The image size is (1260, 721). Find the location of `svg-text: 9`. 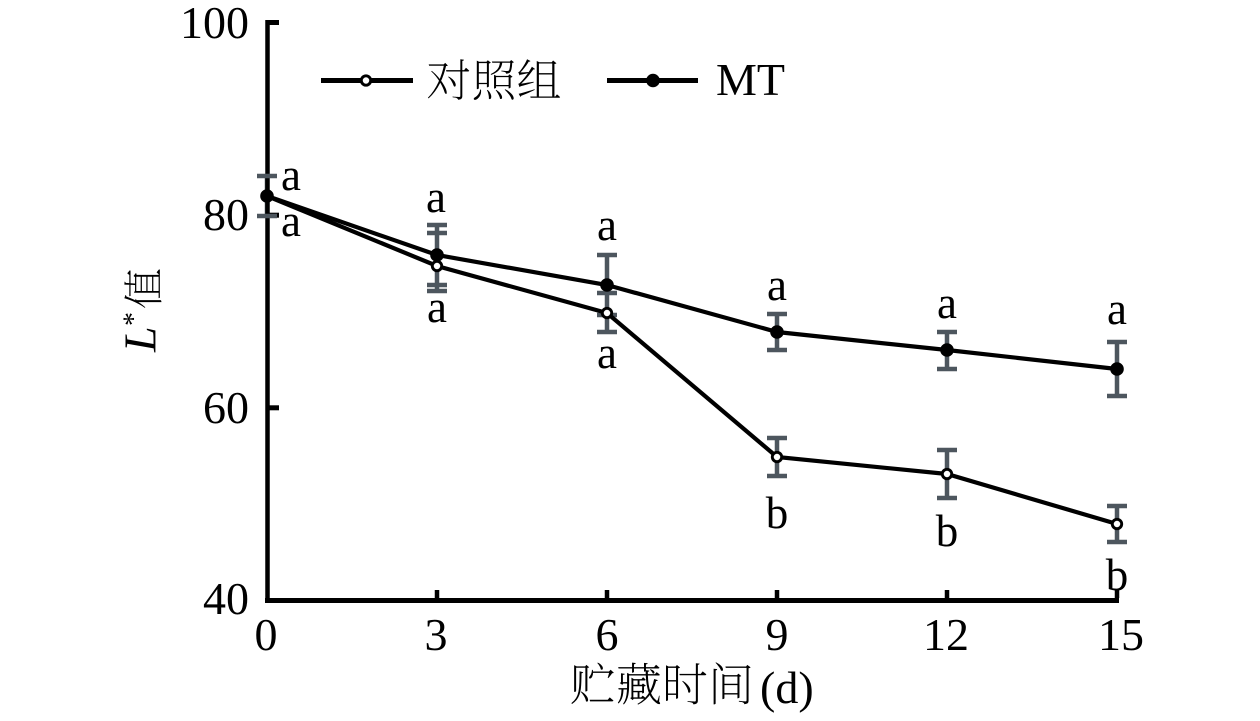

svg-text: 9 is located at coordinates (777, 634).